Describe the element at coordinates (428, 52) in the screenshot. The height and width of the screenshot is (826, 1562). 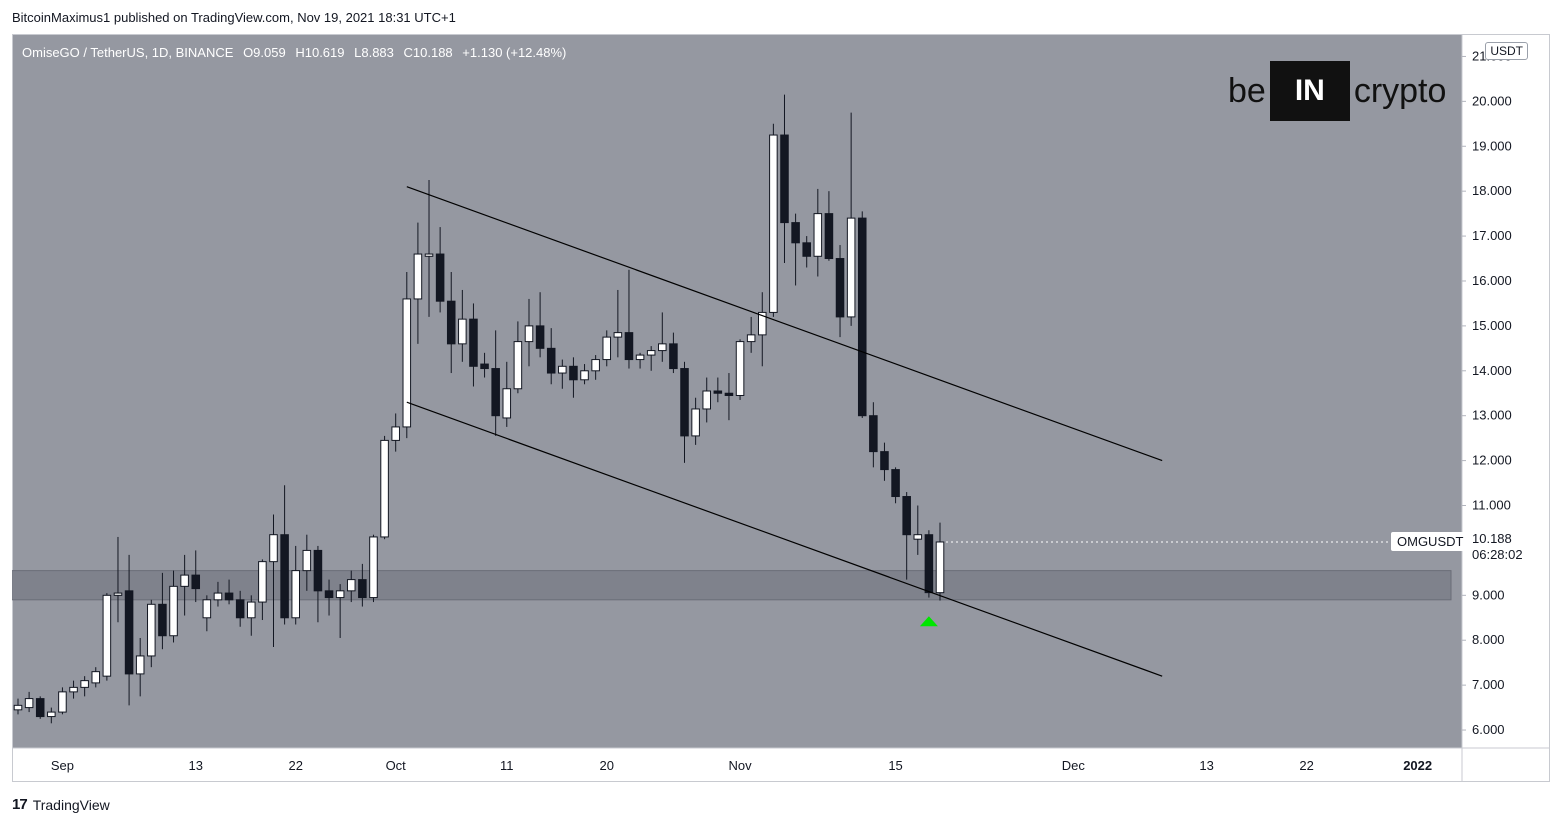
I see `close-value: C10.188` at that location.